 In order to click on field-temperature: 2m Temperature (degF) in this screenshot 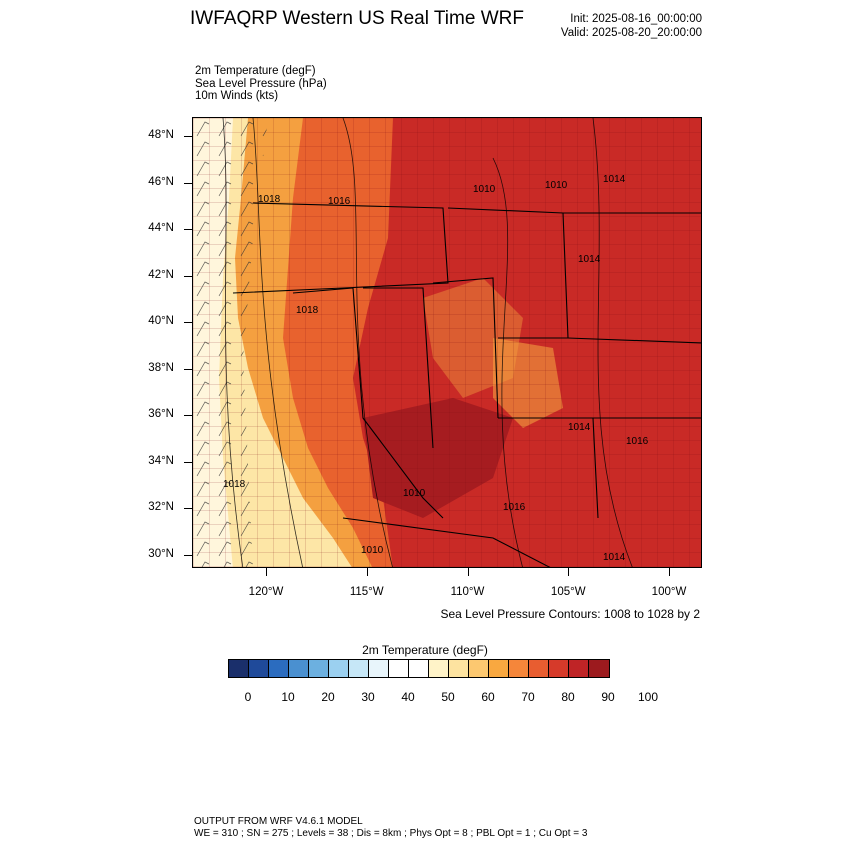, I will do `click(255, 71)`.